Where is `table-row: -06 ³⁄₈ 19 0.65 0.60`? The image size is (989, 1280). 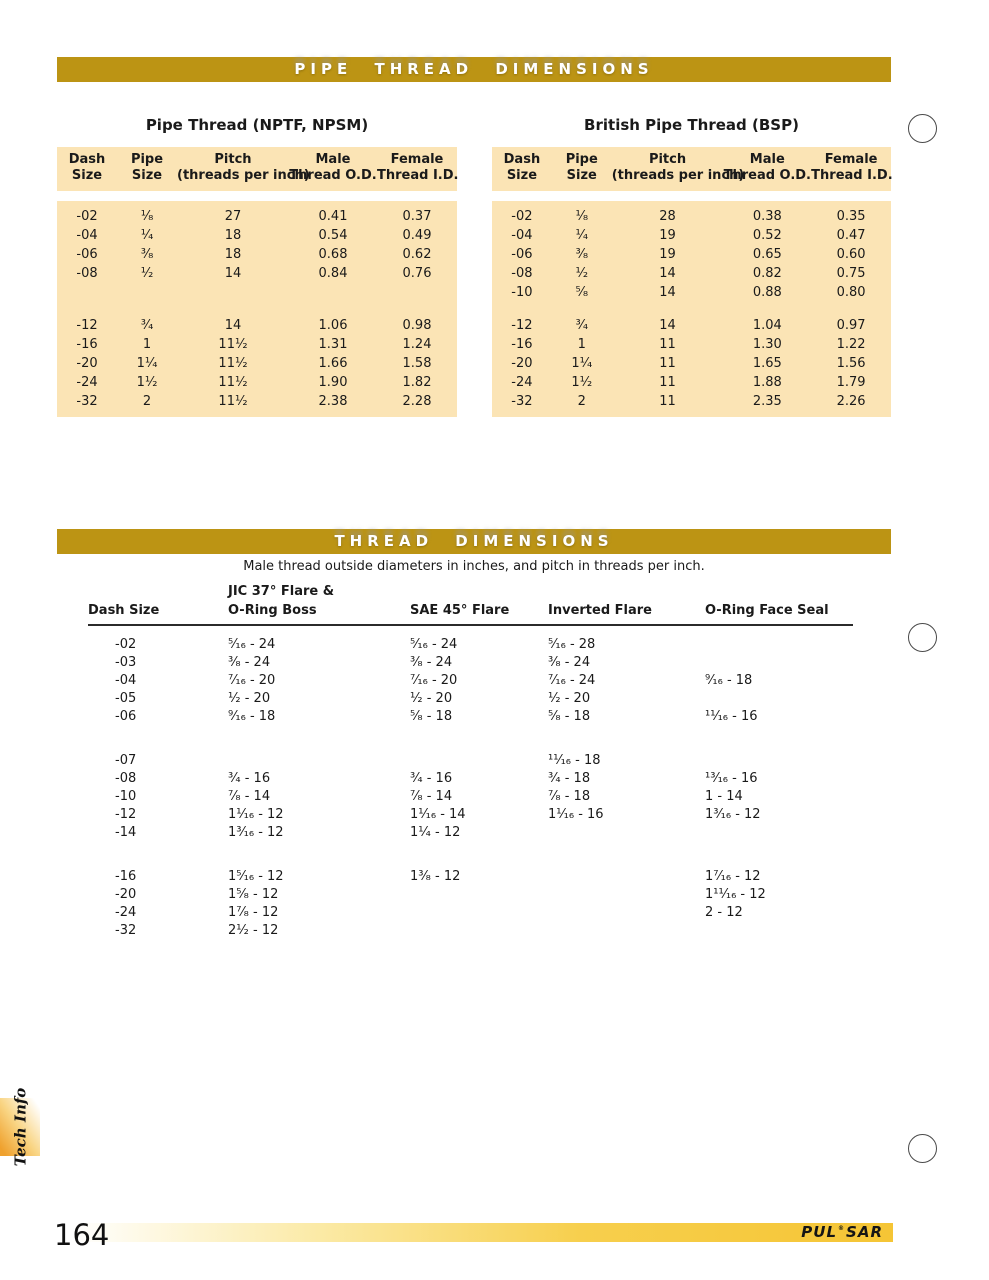 table-row: -06 ³⁄₈ 19 0.65 0.60 is located at coordinates (691, 254).